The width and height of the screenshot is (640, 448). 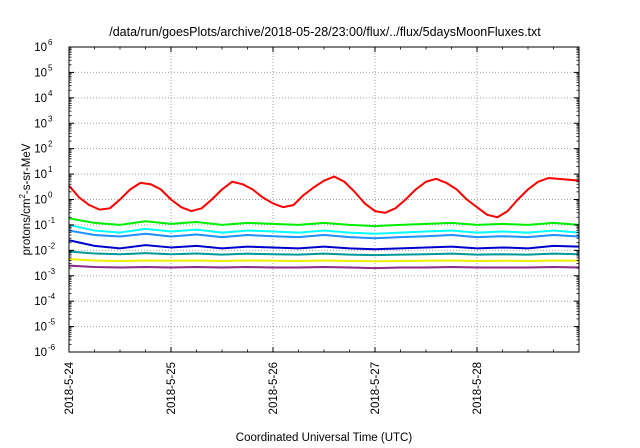 What do you see at coordinates (27, 227) in the screenshot?
I see `y-axis-label-prefix: protons/cm` at bounding box center [27, 227].